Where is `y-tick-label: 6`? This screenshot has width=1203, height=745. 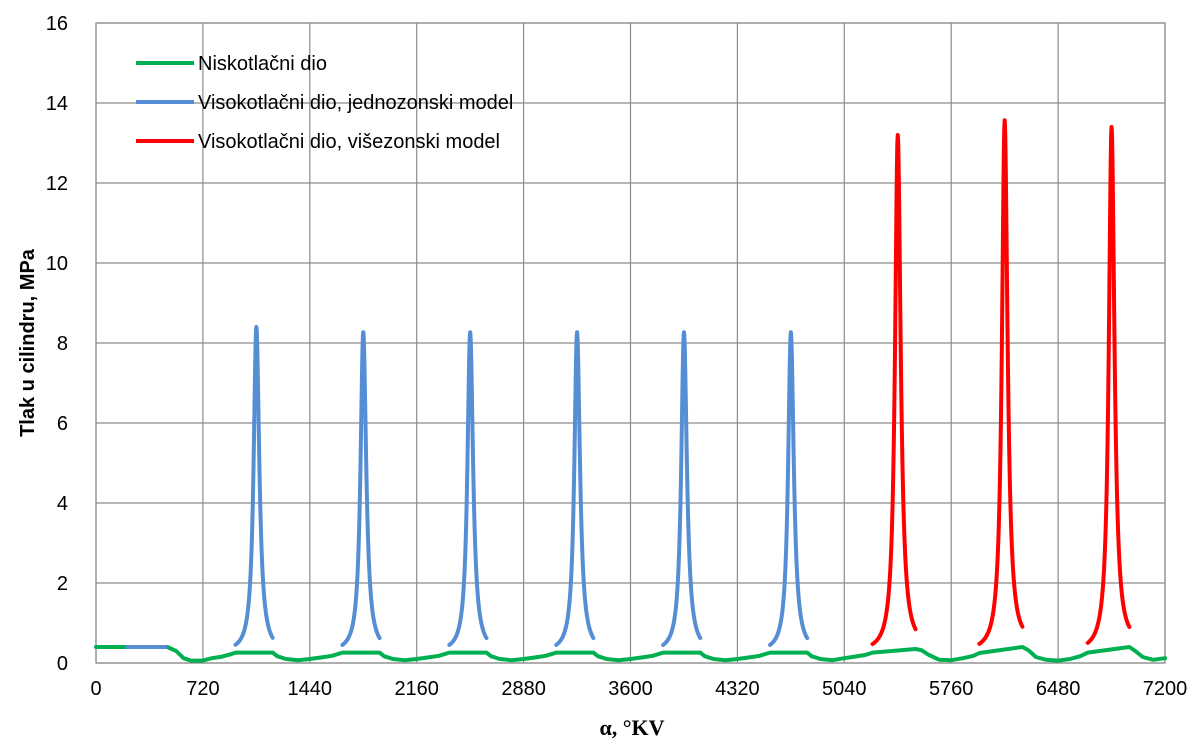
y-tick-label: 6 is located at coordinates (62, 424).